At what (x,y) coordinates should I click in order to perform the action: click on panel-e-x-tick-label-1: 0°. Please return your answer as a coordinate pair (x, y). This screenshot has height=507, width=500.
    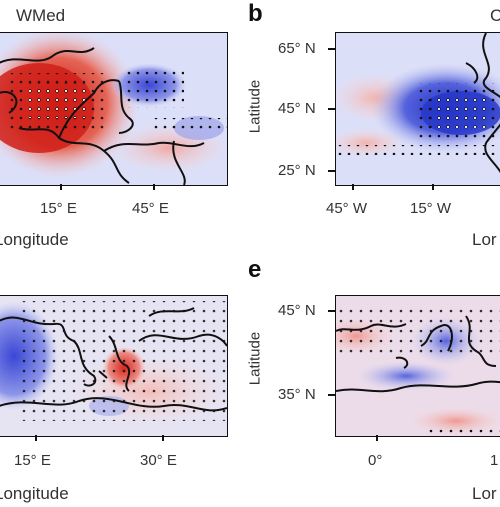
    Looking at the image, I should click on (375, 460).